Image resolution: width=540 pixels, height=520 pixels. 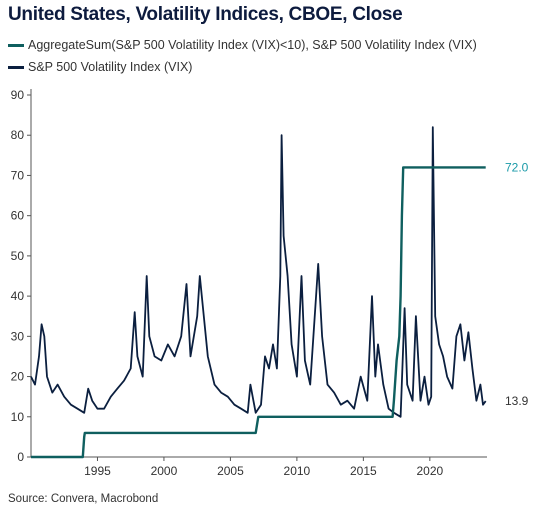 I want to click on y-tick-label: 40, so click(x=18, y=296).